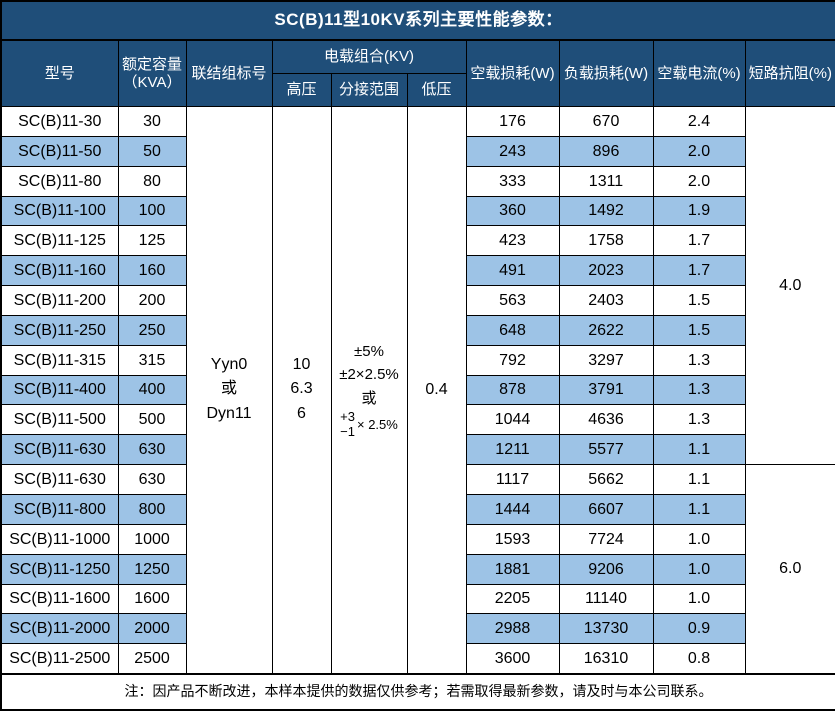 The width and height of the screenshot is (835, 711). What do you see at coordinates (699, 629) in the screenshot?
I see `no-load-current-cell: 0.9` at bounding box center [699, 629].